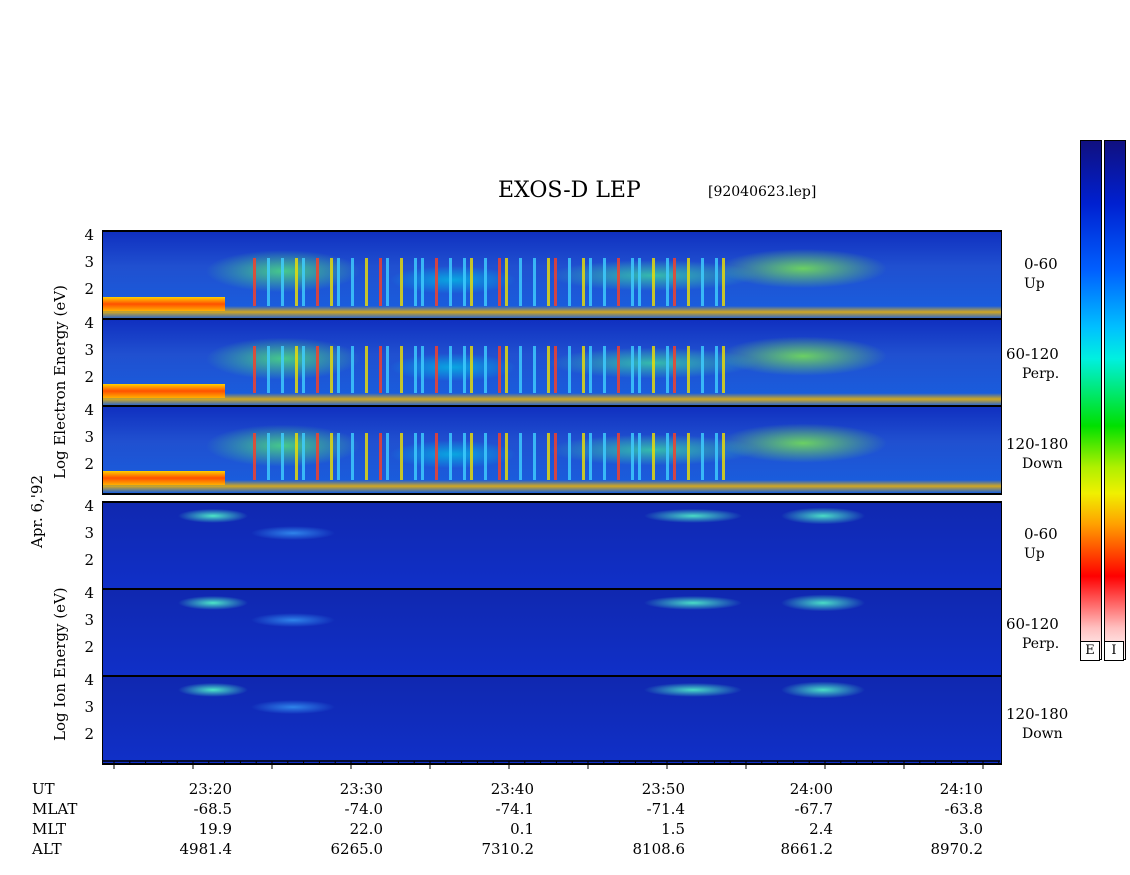 The height and width of the screenshot is (875, 1130). I want to click on channel-label-2: 60-120 Perp., so click(1032, 364).